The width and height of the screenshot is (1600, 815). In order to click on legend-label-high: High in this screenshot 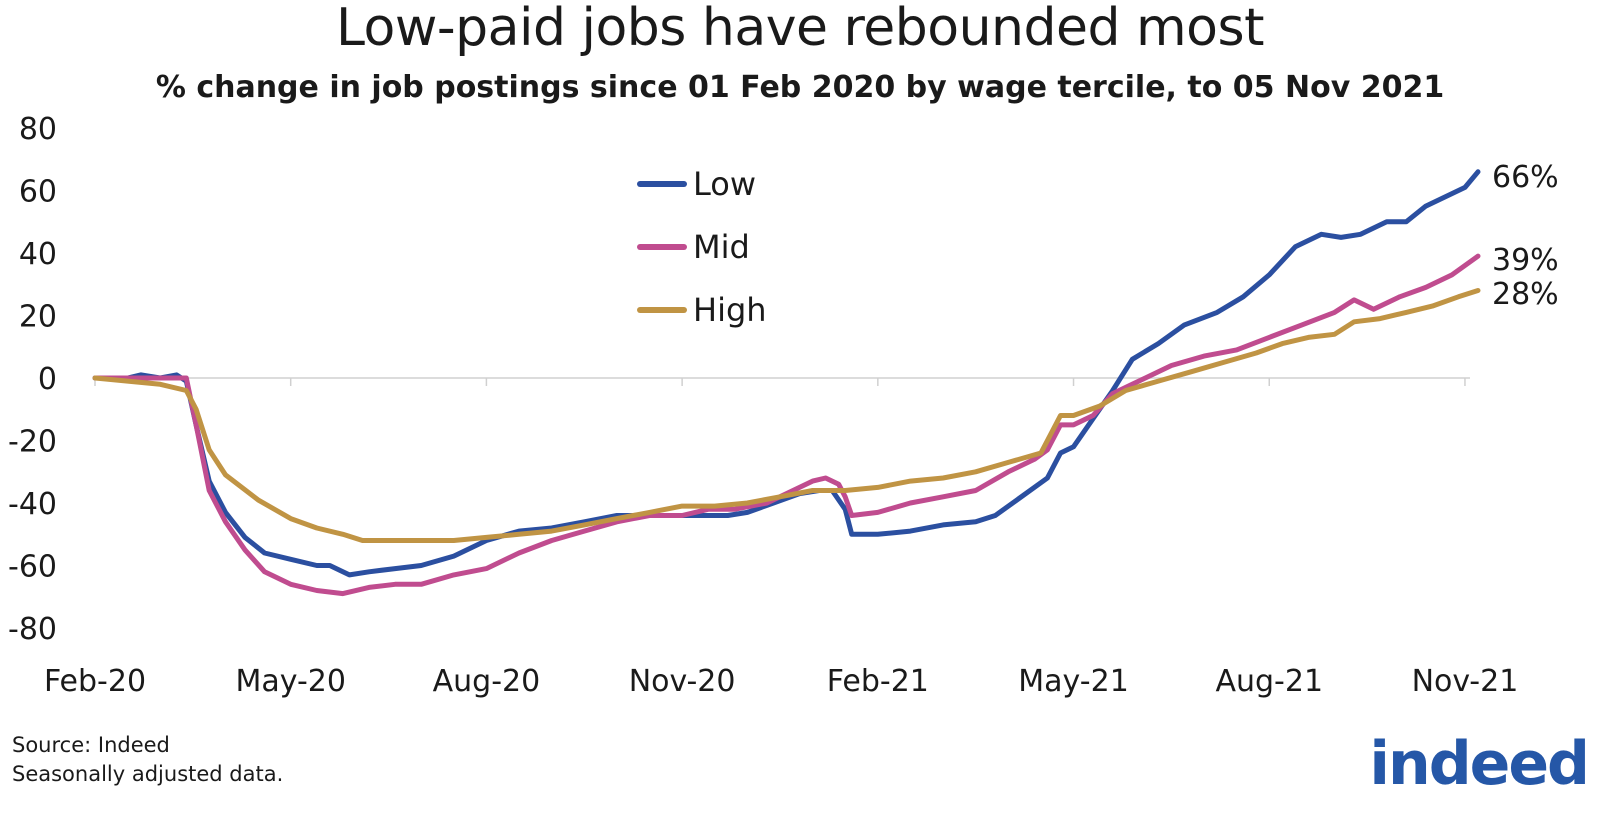, I will do `click(730, 310)`.